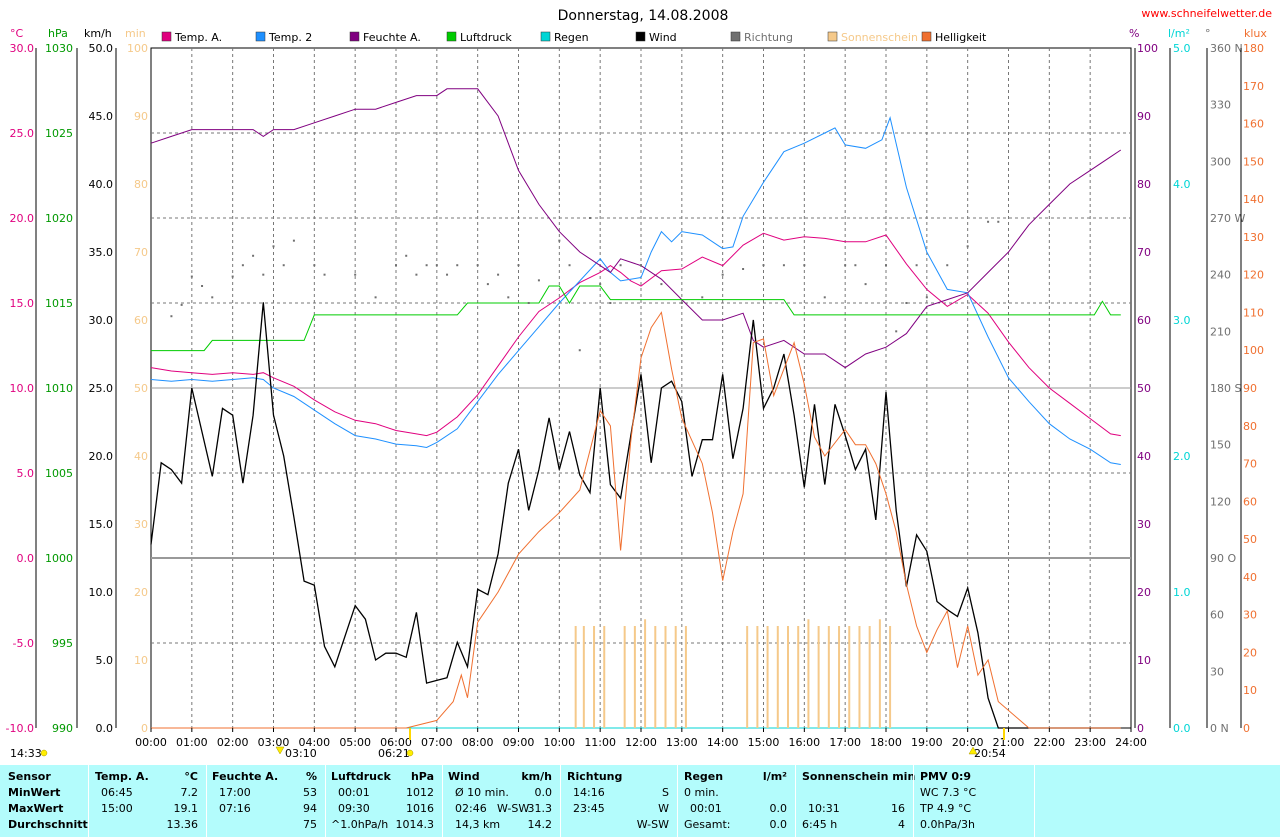 Image resolution: width=1280 pixels, height=837 pixels. What do you see at coordinates (589, 792) in the screenshot?
I see `richtung-min-time: 14:16` at bounding box center [589, 792].